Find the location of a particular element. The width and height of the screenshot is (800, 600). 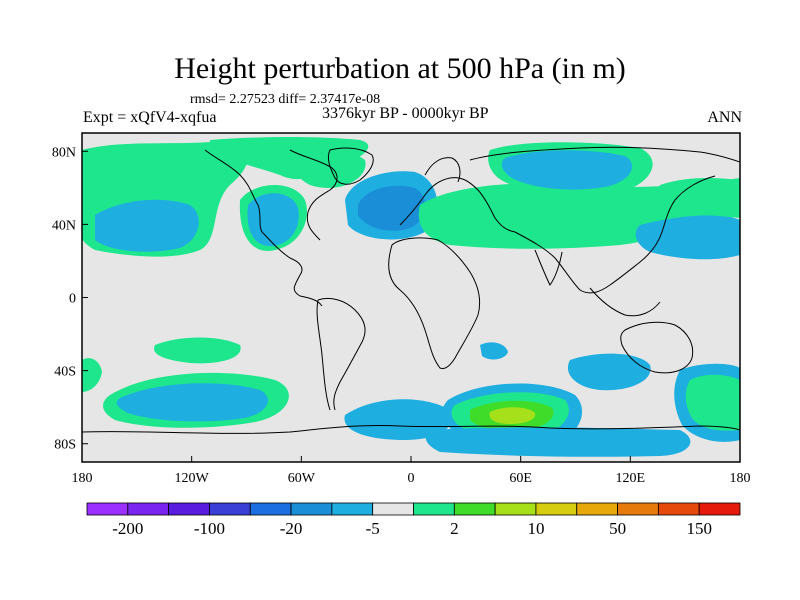

season-label: ANN is located at coordinates (724, 117).